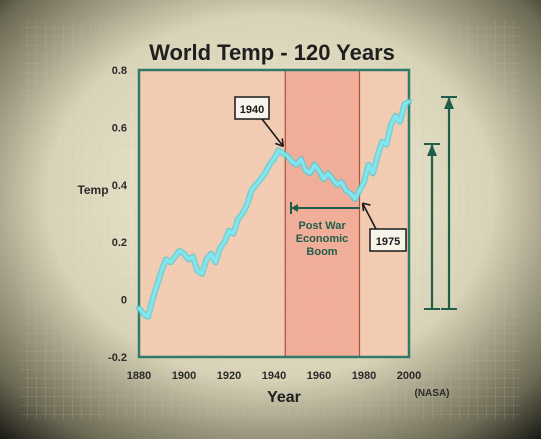  Describe the element at coordinates (409, 376) in the screenshot. I see `x-tick-label: 2000` at that location.